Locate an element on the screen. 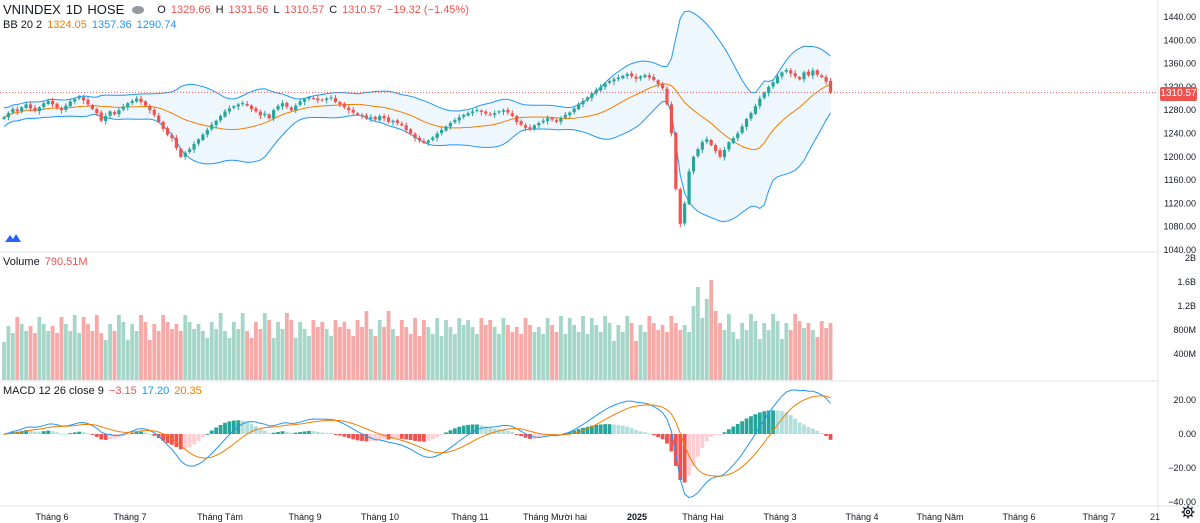 The width and height of the screenshot is (1200, 523). bb-legend: BB 20 2 1324.05 1357.36 1290.74 is located at coordinates (89, 25).